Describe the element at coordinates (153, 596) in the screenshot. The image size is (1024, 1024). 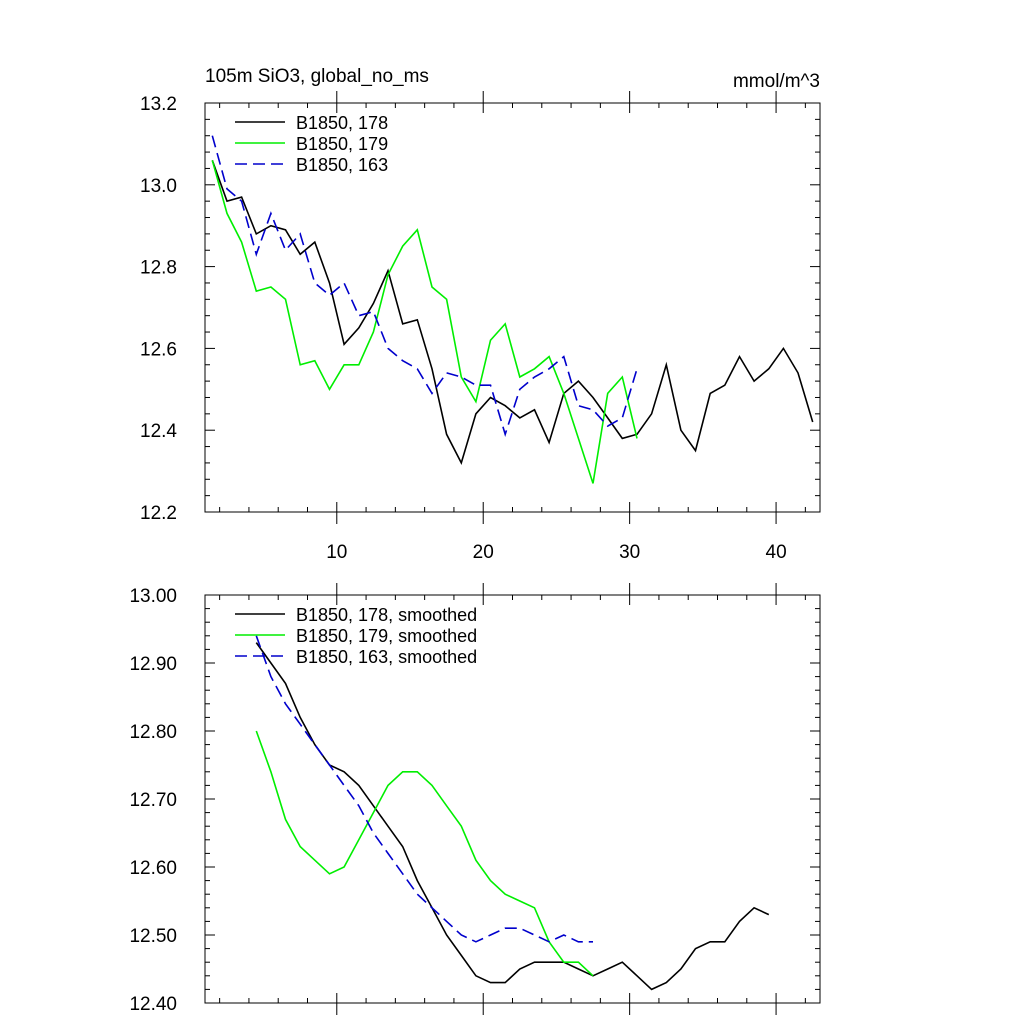
I see `bottom-y-tick-label: 13.00` at that location.